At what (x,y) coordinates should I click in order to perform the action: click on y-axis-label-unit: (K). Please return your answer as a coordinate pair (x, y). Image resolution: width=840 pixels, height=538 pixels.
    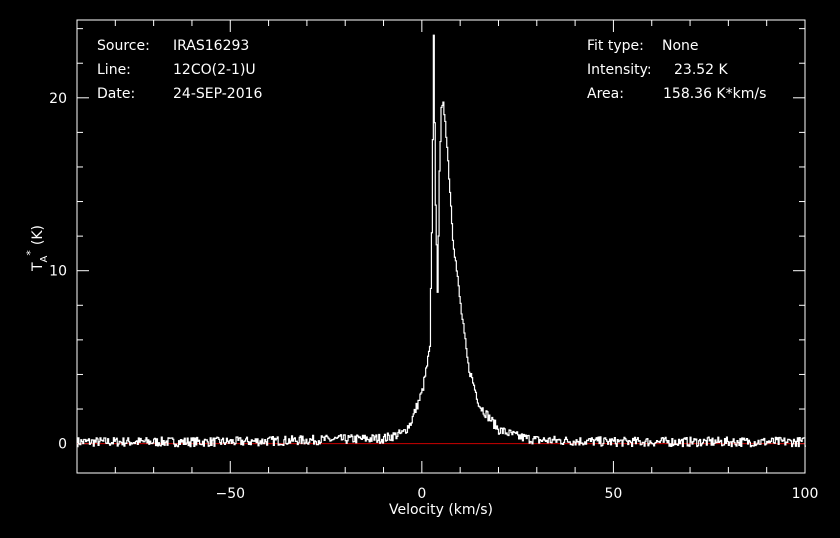
    Looking at the image, I should click on (38, 235).